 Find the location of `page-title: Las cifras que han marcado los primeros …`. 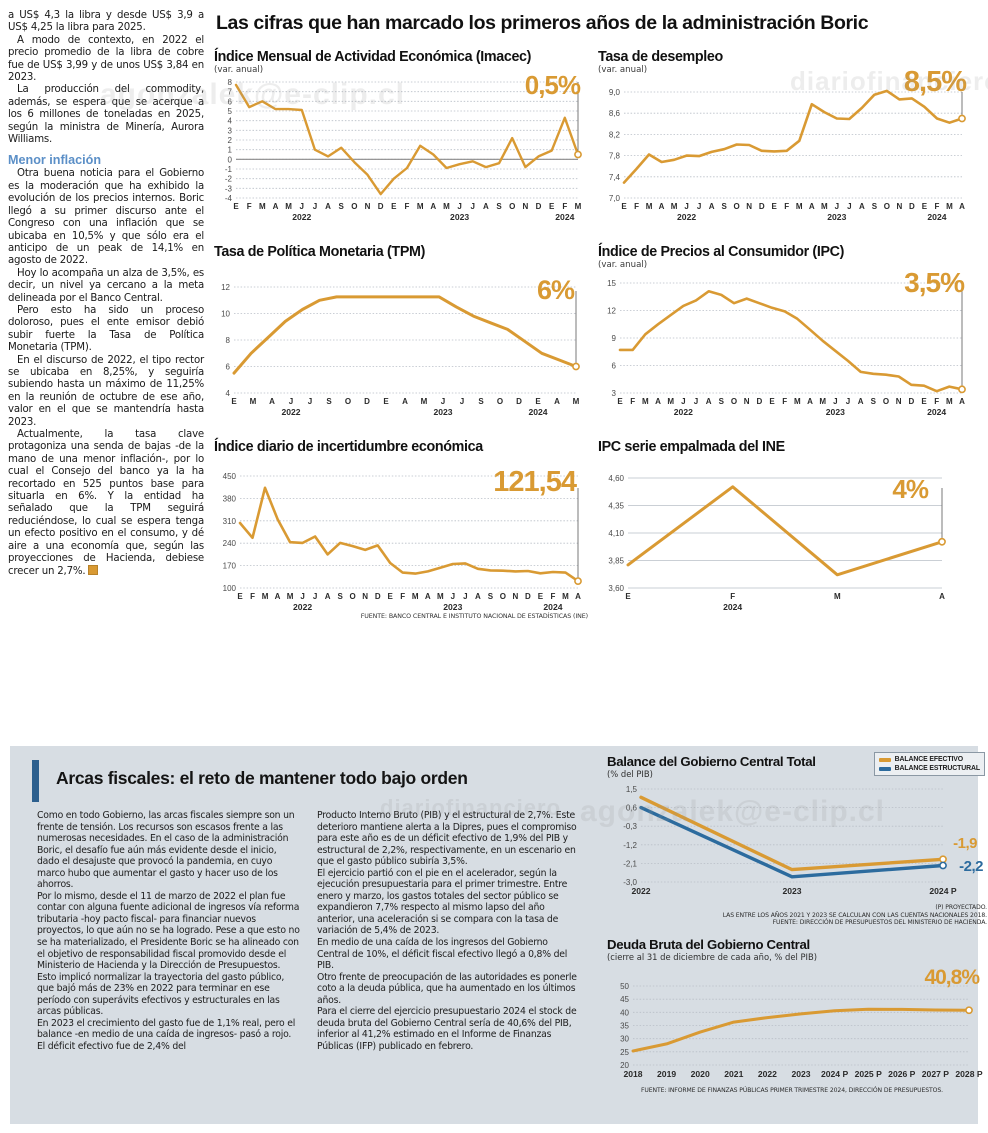

page-title: Las cifras que han marcado los primeros … is located at coordinates (542, 23).